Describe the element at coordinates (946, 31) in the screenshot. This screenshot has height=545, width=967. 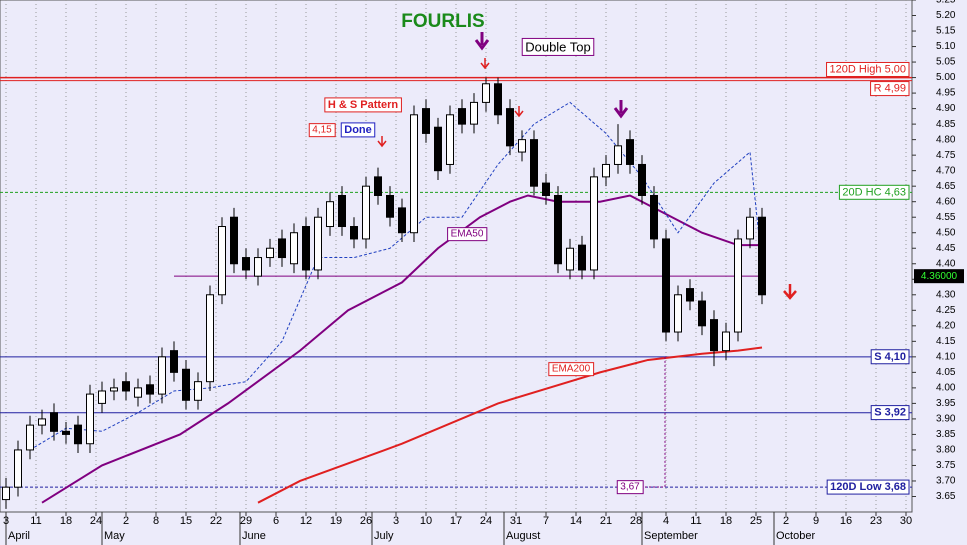
I see `y-tick-label: 5.15` at that location.